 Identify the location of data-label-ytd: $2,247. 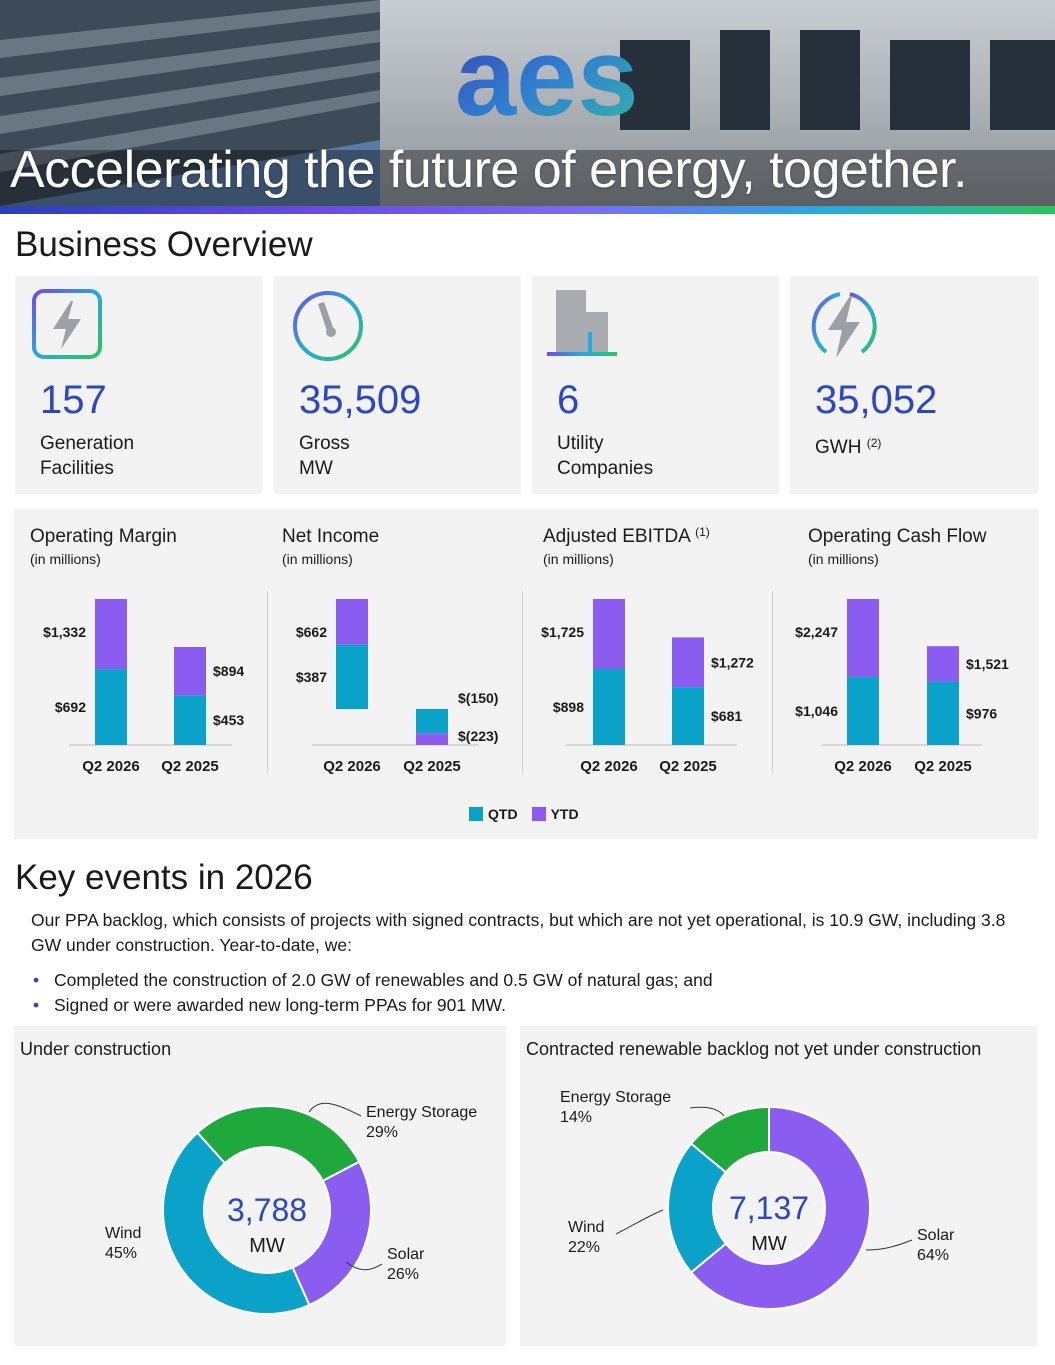
(816, 632).